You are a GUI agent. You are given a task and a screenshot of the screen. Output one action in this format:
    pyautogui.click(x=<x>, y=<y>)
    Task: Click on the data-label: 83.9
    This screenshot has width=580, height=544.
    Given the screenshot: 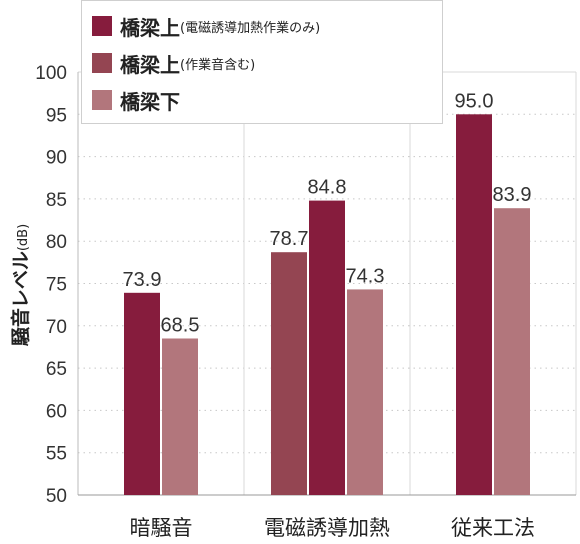 What is the action you would take?
    pyautogui.click(x=512, y=195)
    